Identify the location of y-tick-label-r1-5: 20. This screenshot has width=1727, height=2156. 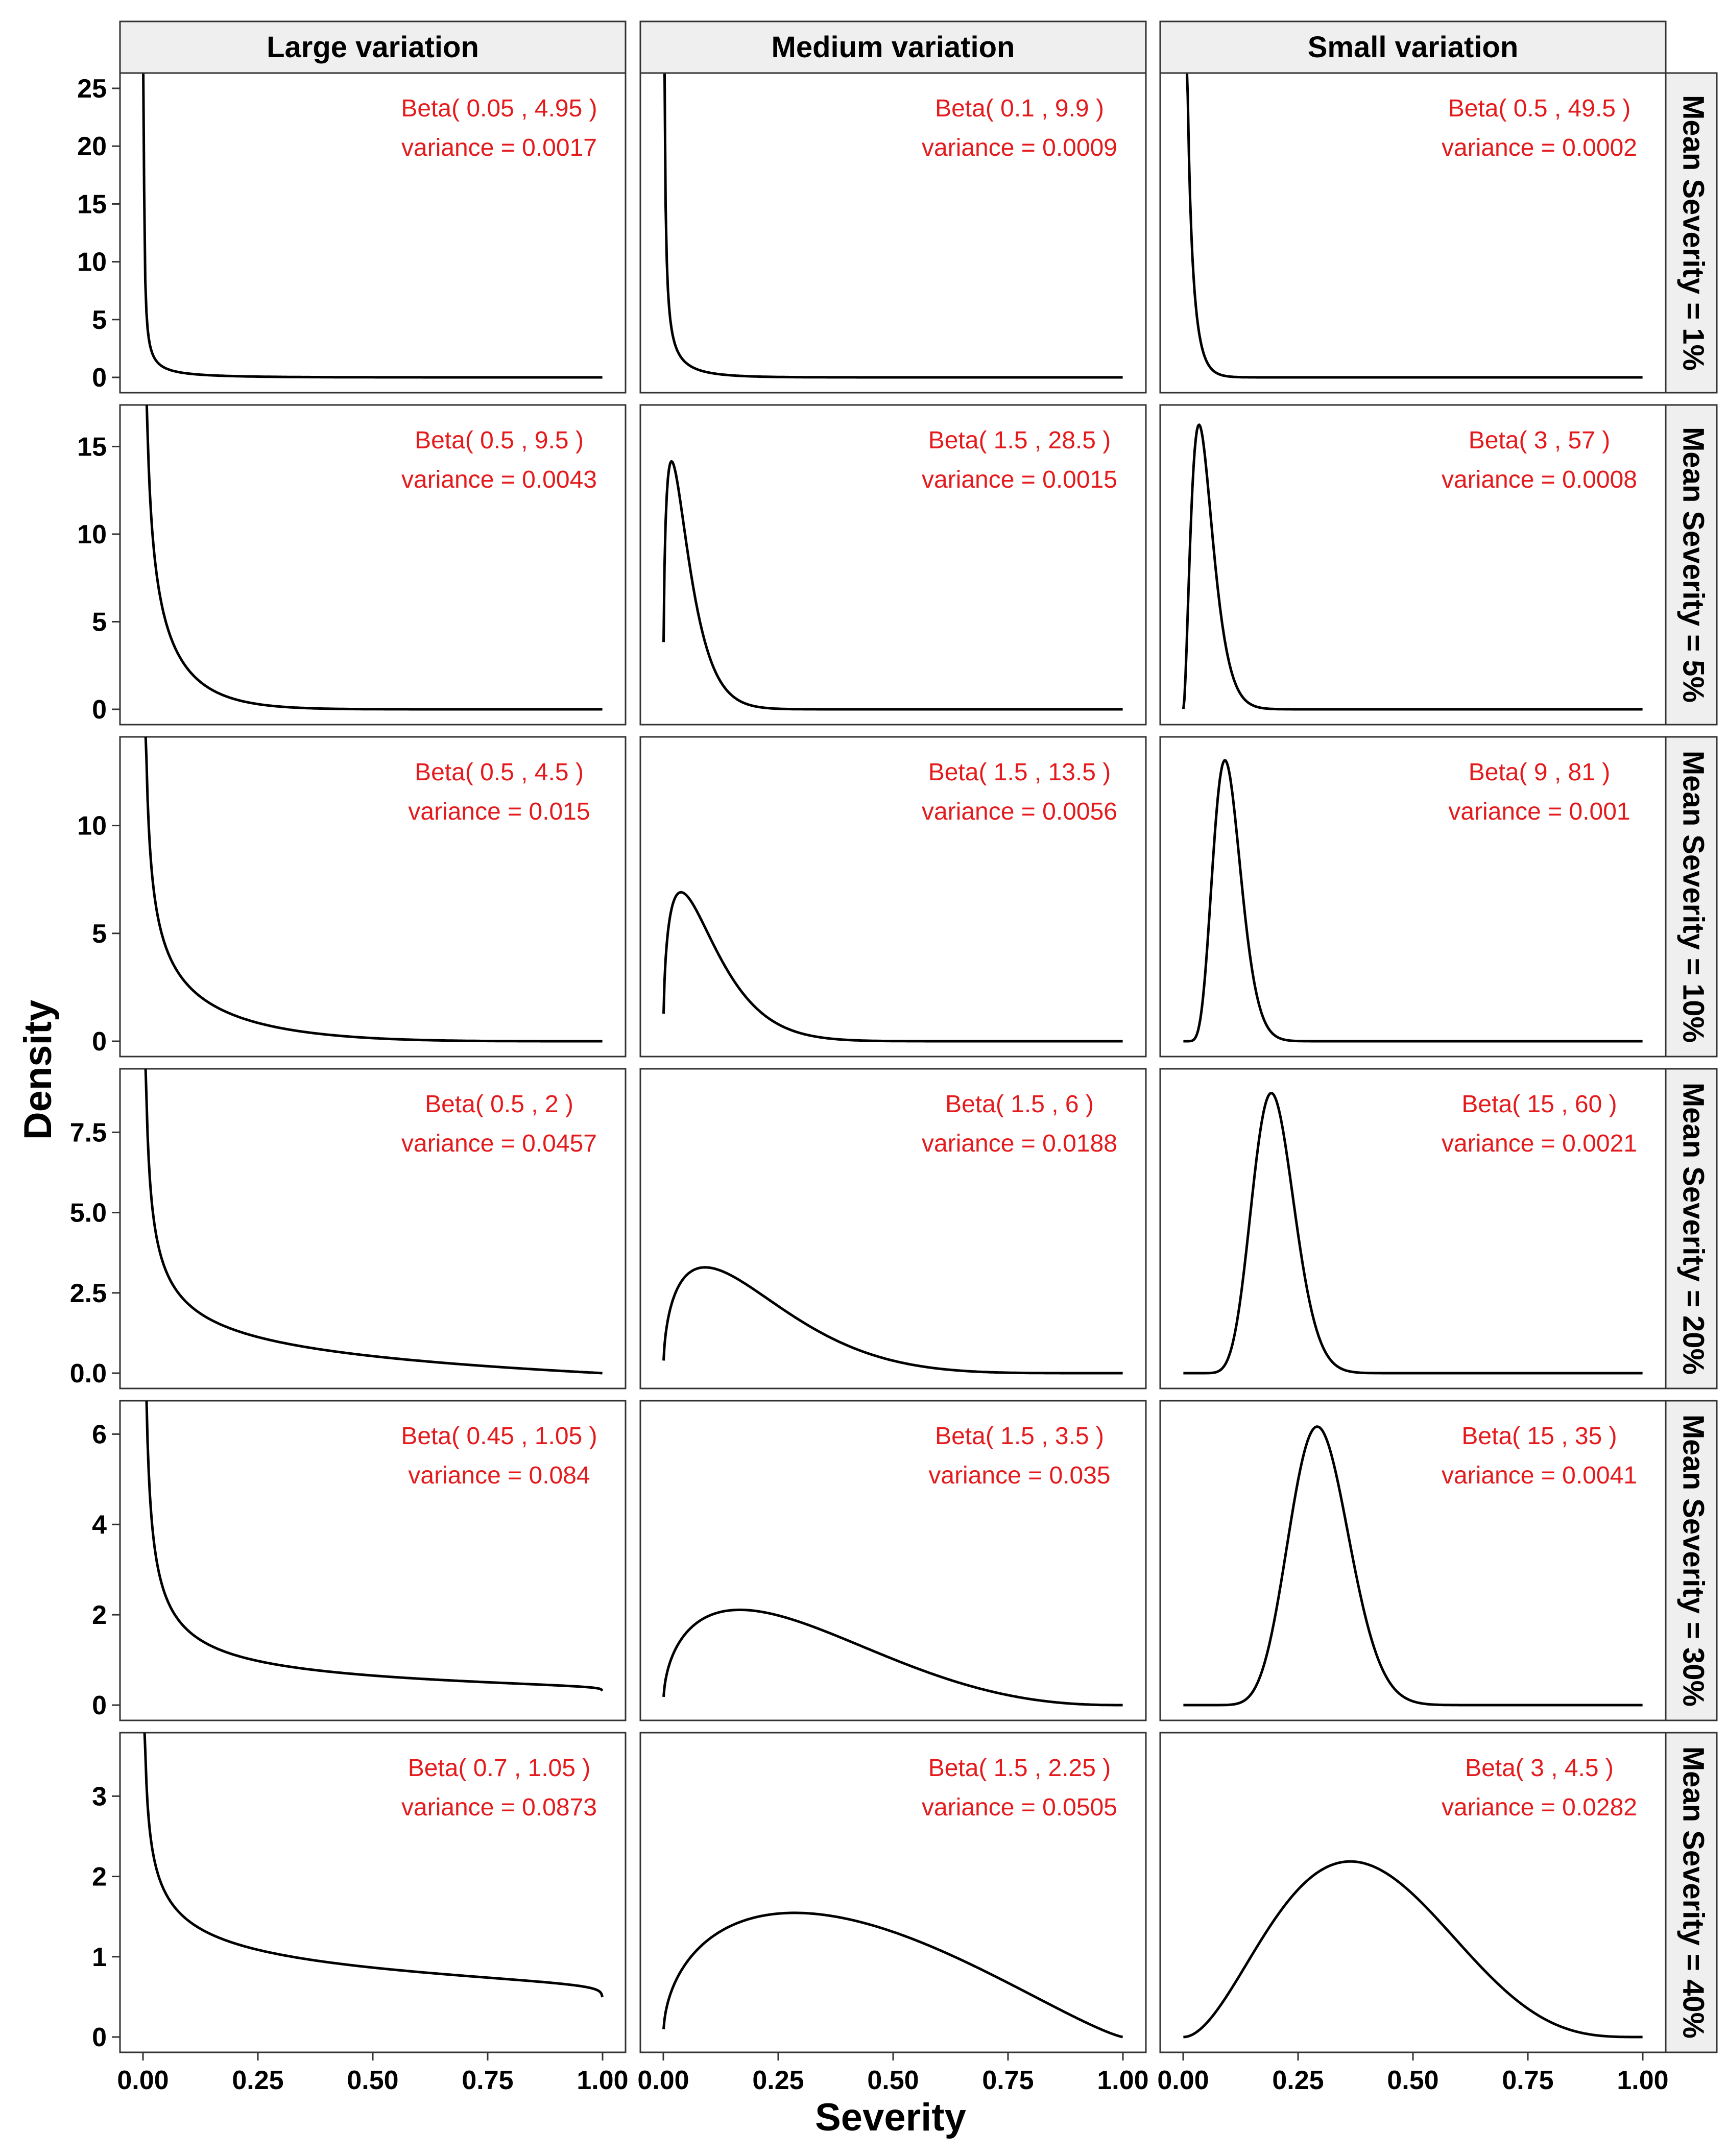
(92, 146).